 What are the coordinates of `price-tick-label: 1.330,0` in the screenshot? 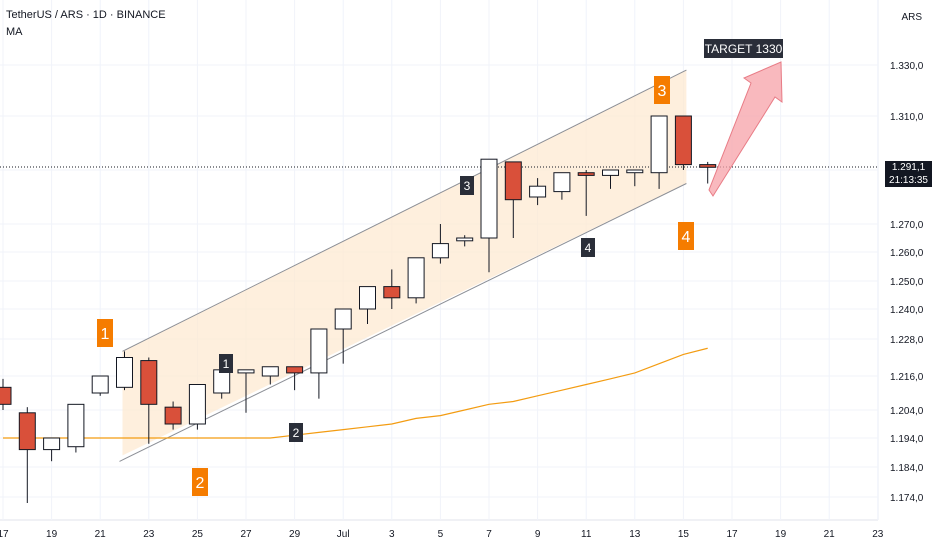 It's located at (907, 66).